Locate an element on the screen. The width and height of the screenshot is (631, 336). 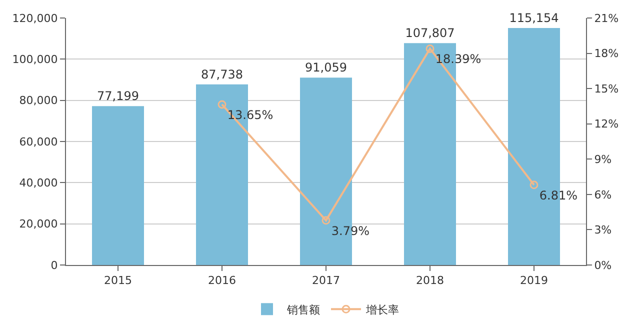
y2-tick-label: 6% is located at coordinates (603, 195).